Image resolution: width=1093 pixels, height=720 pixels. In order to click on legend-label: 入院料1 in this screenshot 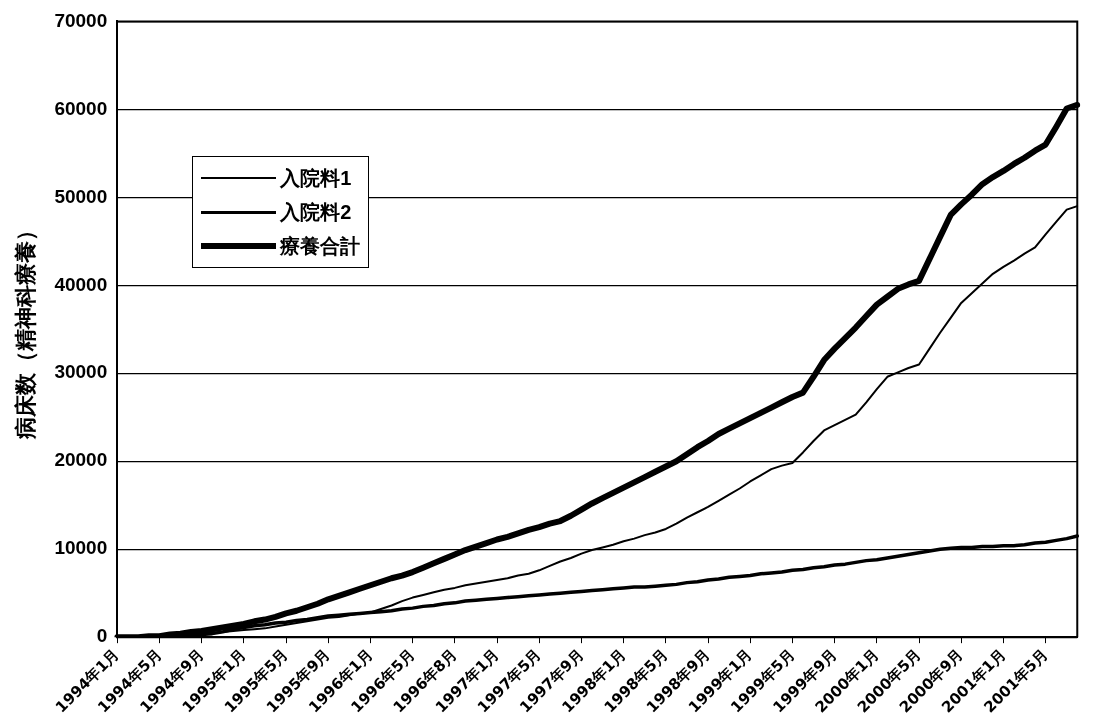, I will do `click(316, 178)`.